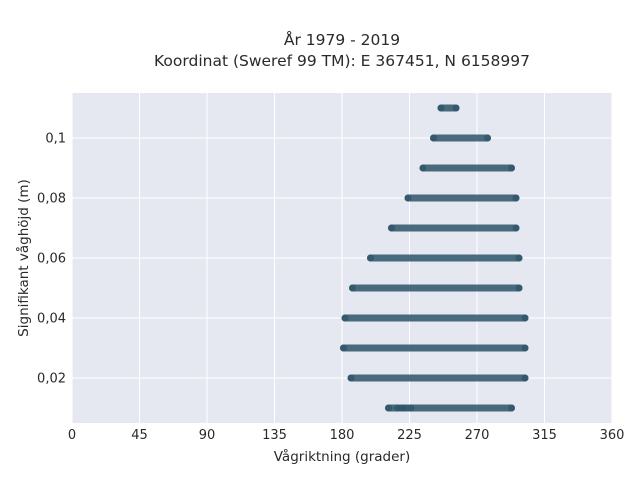  What do you see at coordinates (139, 435) in the screenshot?
I see `x-tick-label: 45` at bounding box center [139, 435].